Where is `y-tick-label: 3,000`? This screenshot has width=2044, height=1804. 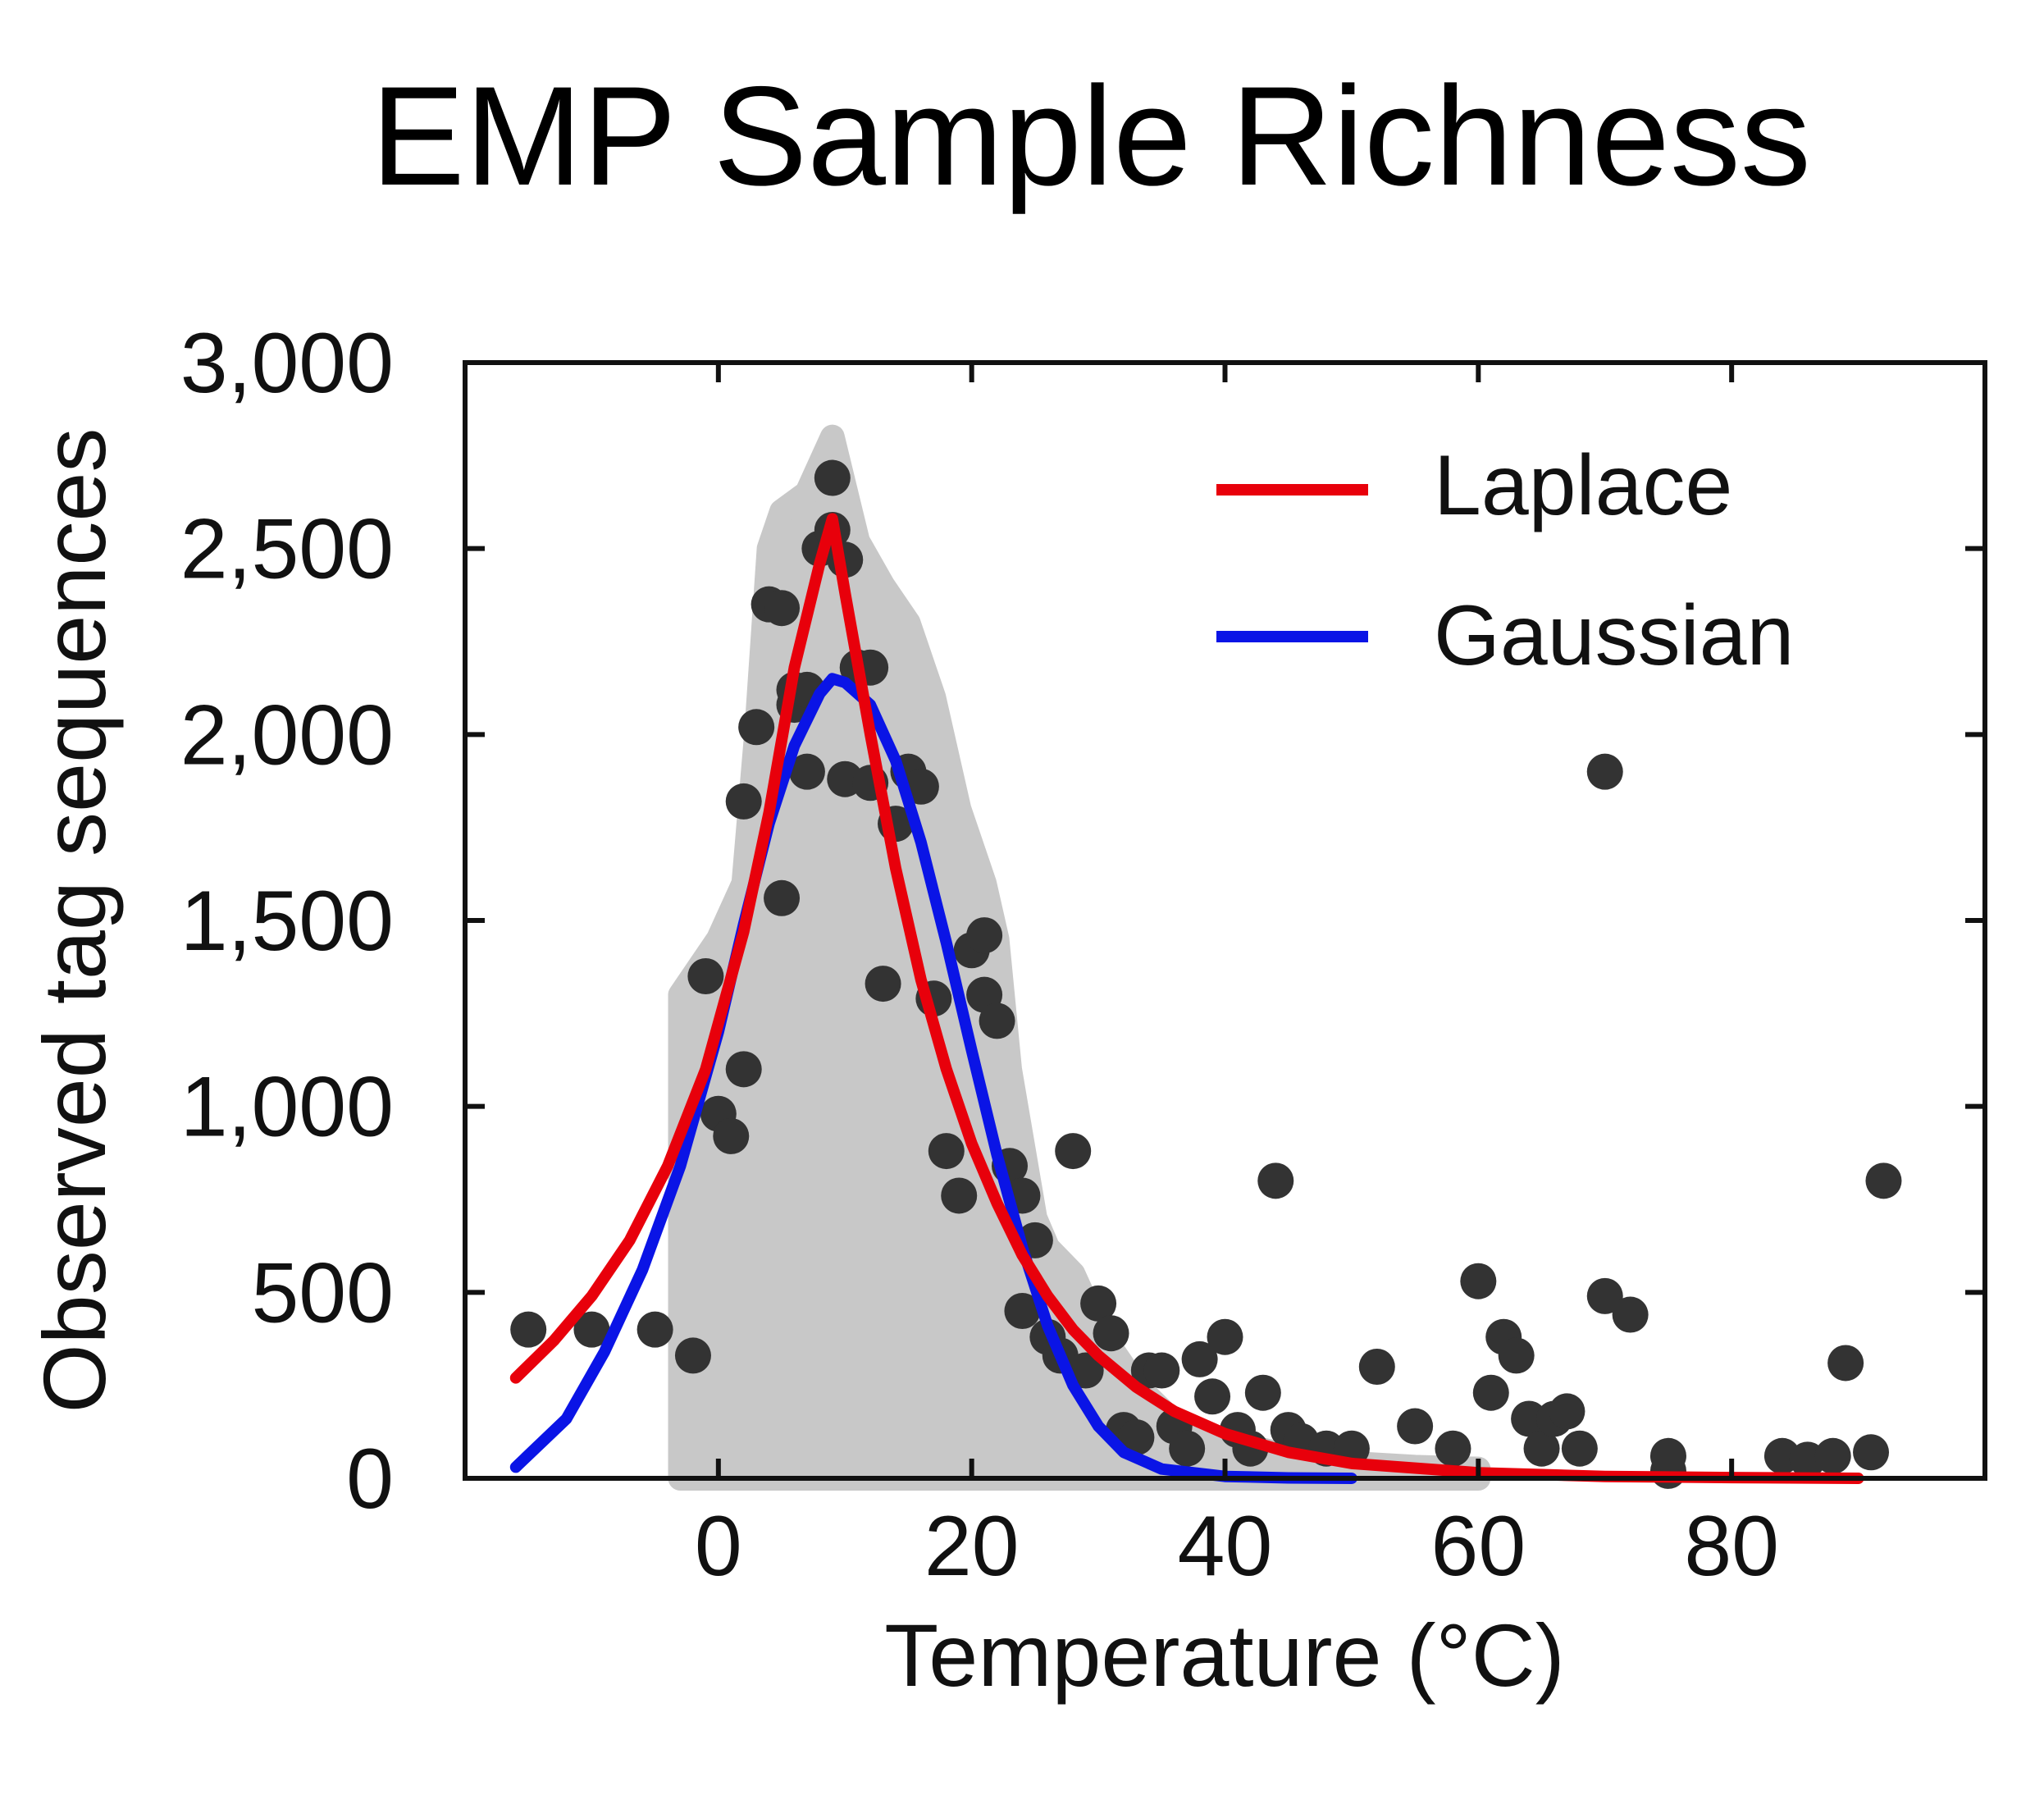 y-tick-label: 3,000 is located at coordinates (287, 364).